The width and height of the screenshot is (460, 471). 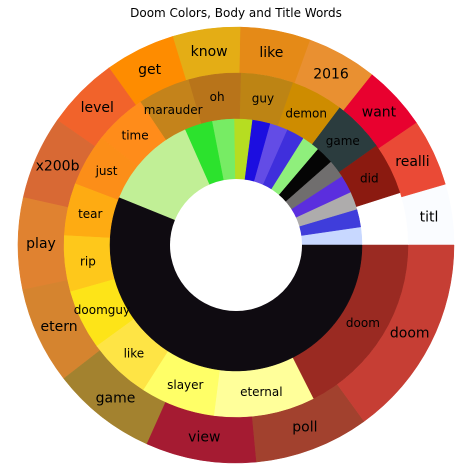 I want to click on outer-label-doom: doom, so click(x=410, y=334).